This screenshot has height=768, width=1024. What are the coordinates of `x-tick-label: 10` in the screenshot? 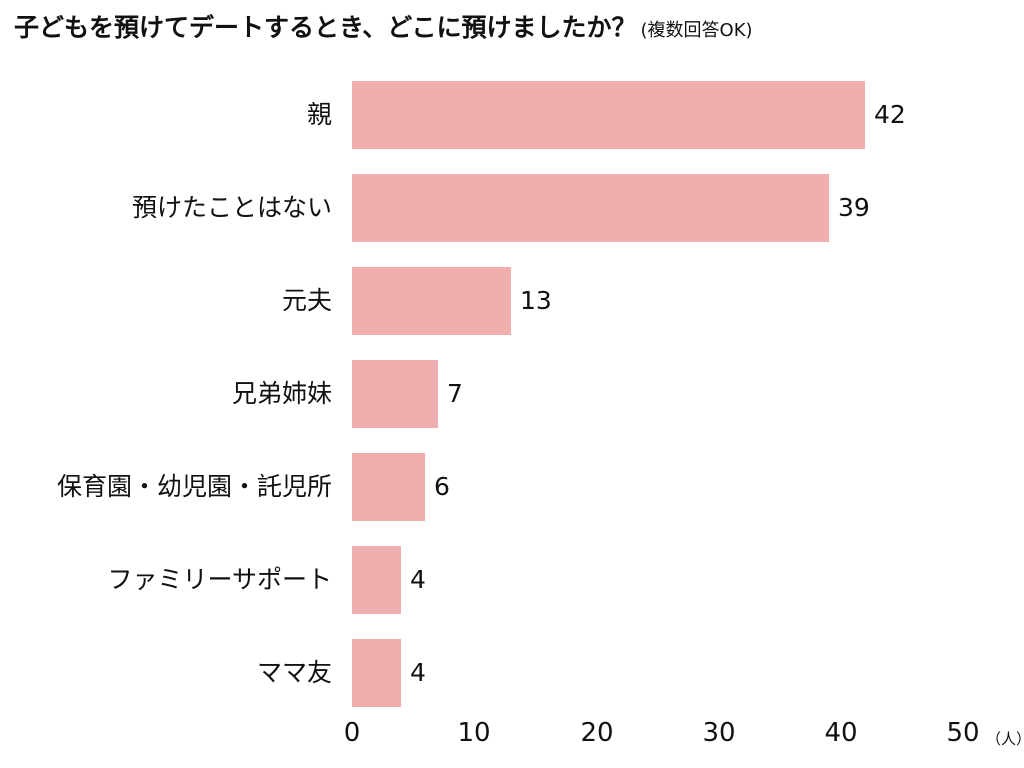 It's located at (474, 733).